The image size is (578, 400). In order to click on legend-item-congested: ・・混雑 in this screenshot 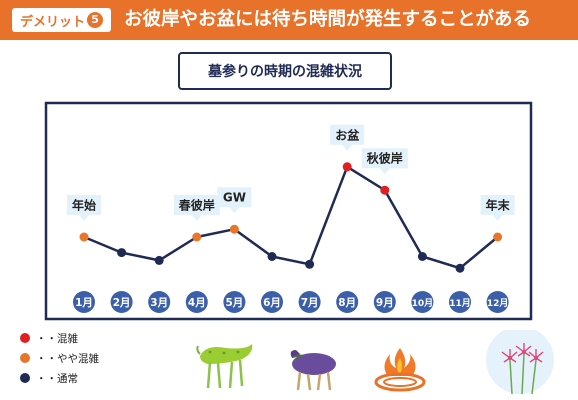, I will do `click(59, 338)`.